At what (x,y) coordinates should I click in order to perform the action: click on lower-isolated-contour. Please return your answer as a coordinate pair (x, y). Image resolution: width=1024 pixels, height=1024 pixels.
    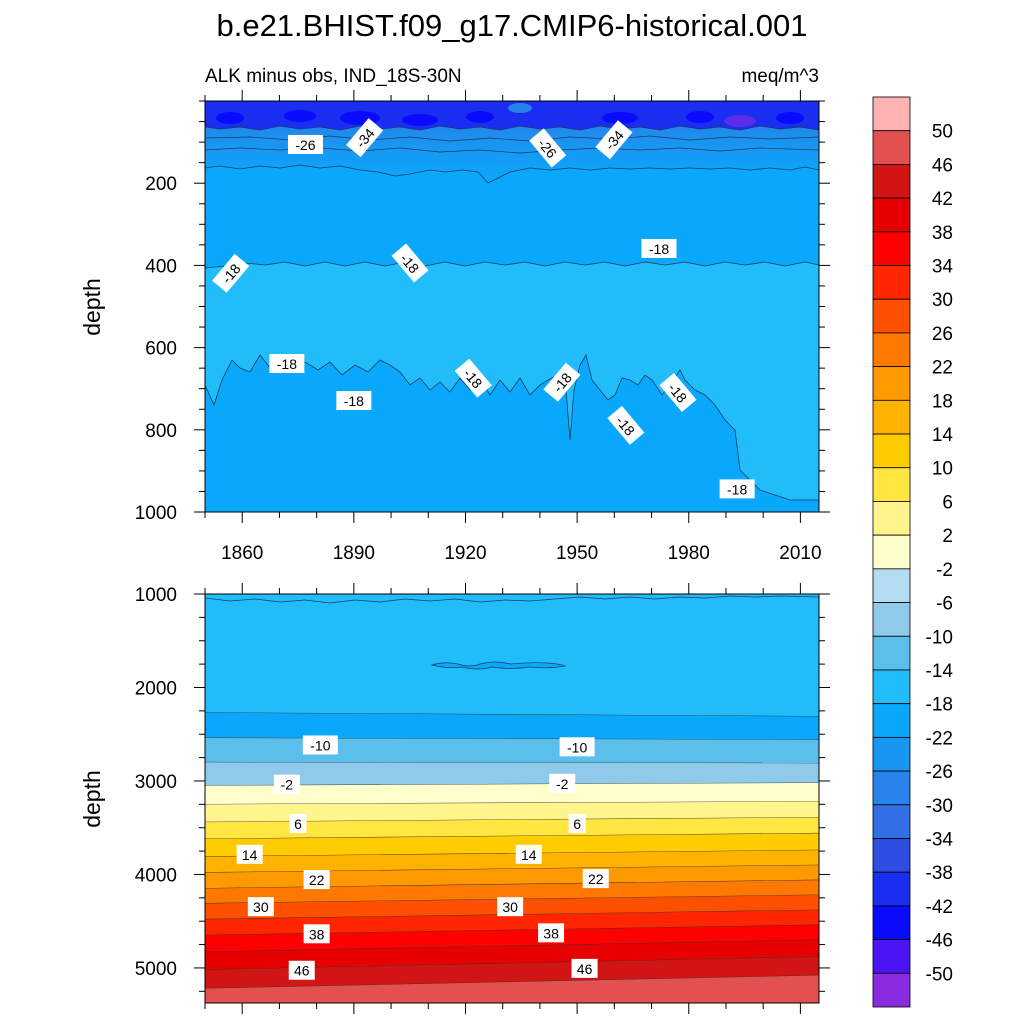
    Looking at the image, I should click on (498, 665).